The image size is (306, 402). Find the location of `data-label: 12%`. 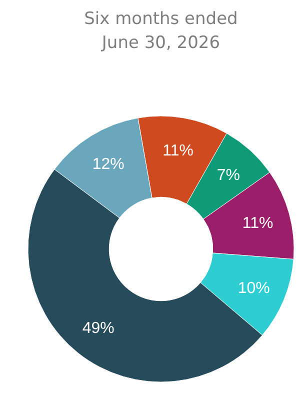

data-label: 12% is located at coordinates (108, 165).